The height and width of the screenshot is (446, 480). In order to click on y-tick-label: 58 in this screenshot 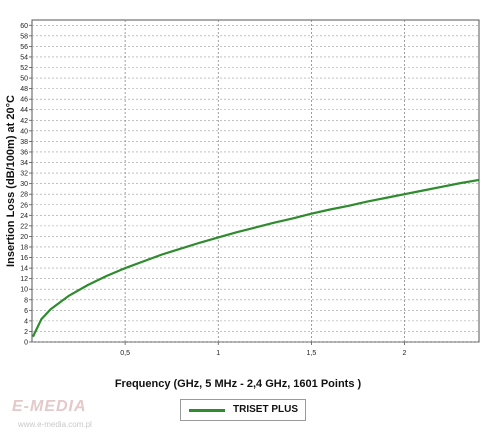, I will do `click(24, 36)`.